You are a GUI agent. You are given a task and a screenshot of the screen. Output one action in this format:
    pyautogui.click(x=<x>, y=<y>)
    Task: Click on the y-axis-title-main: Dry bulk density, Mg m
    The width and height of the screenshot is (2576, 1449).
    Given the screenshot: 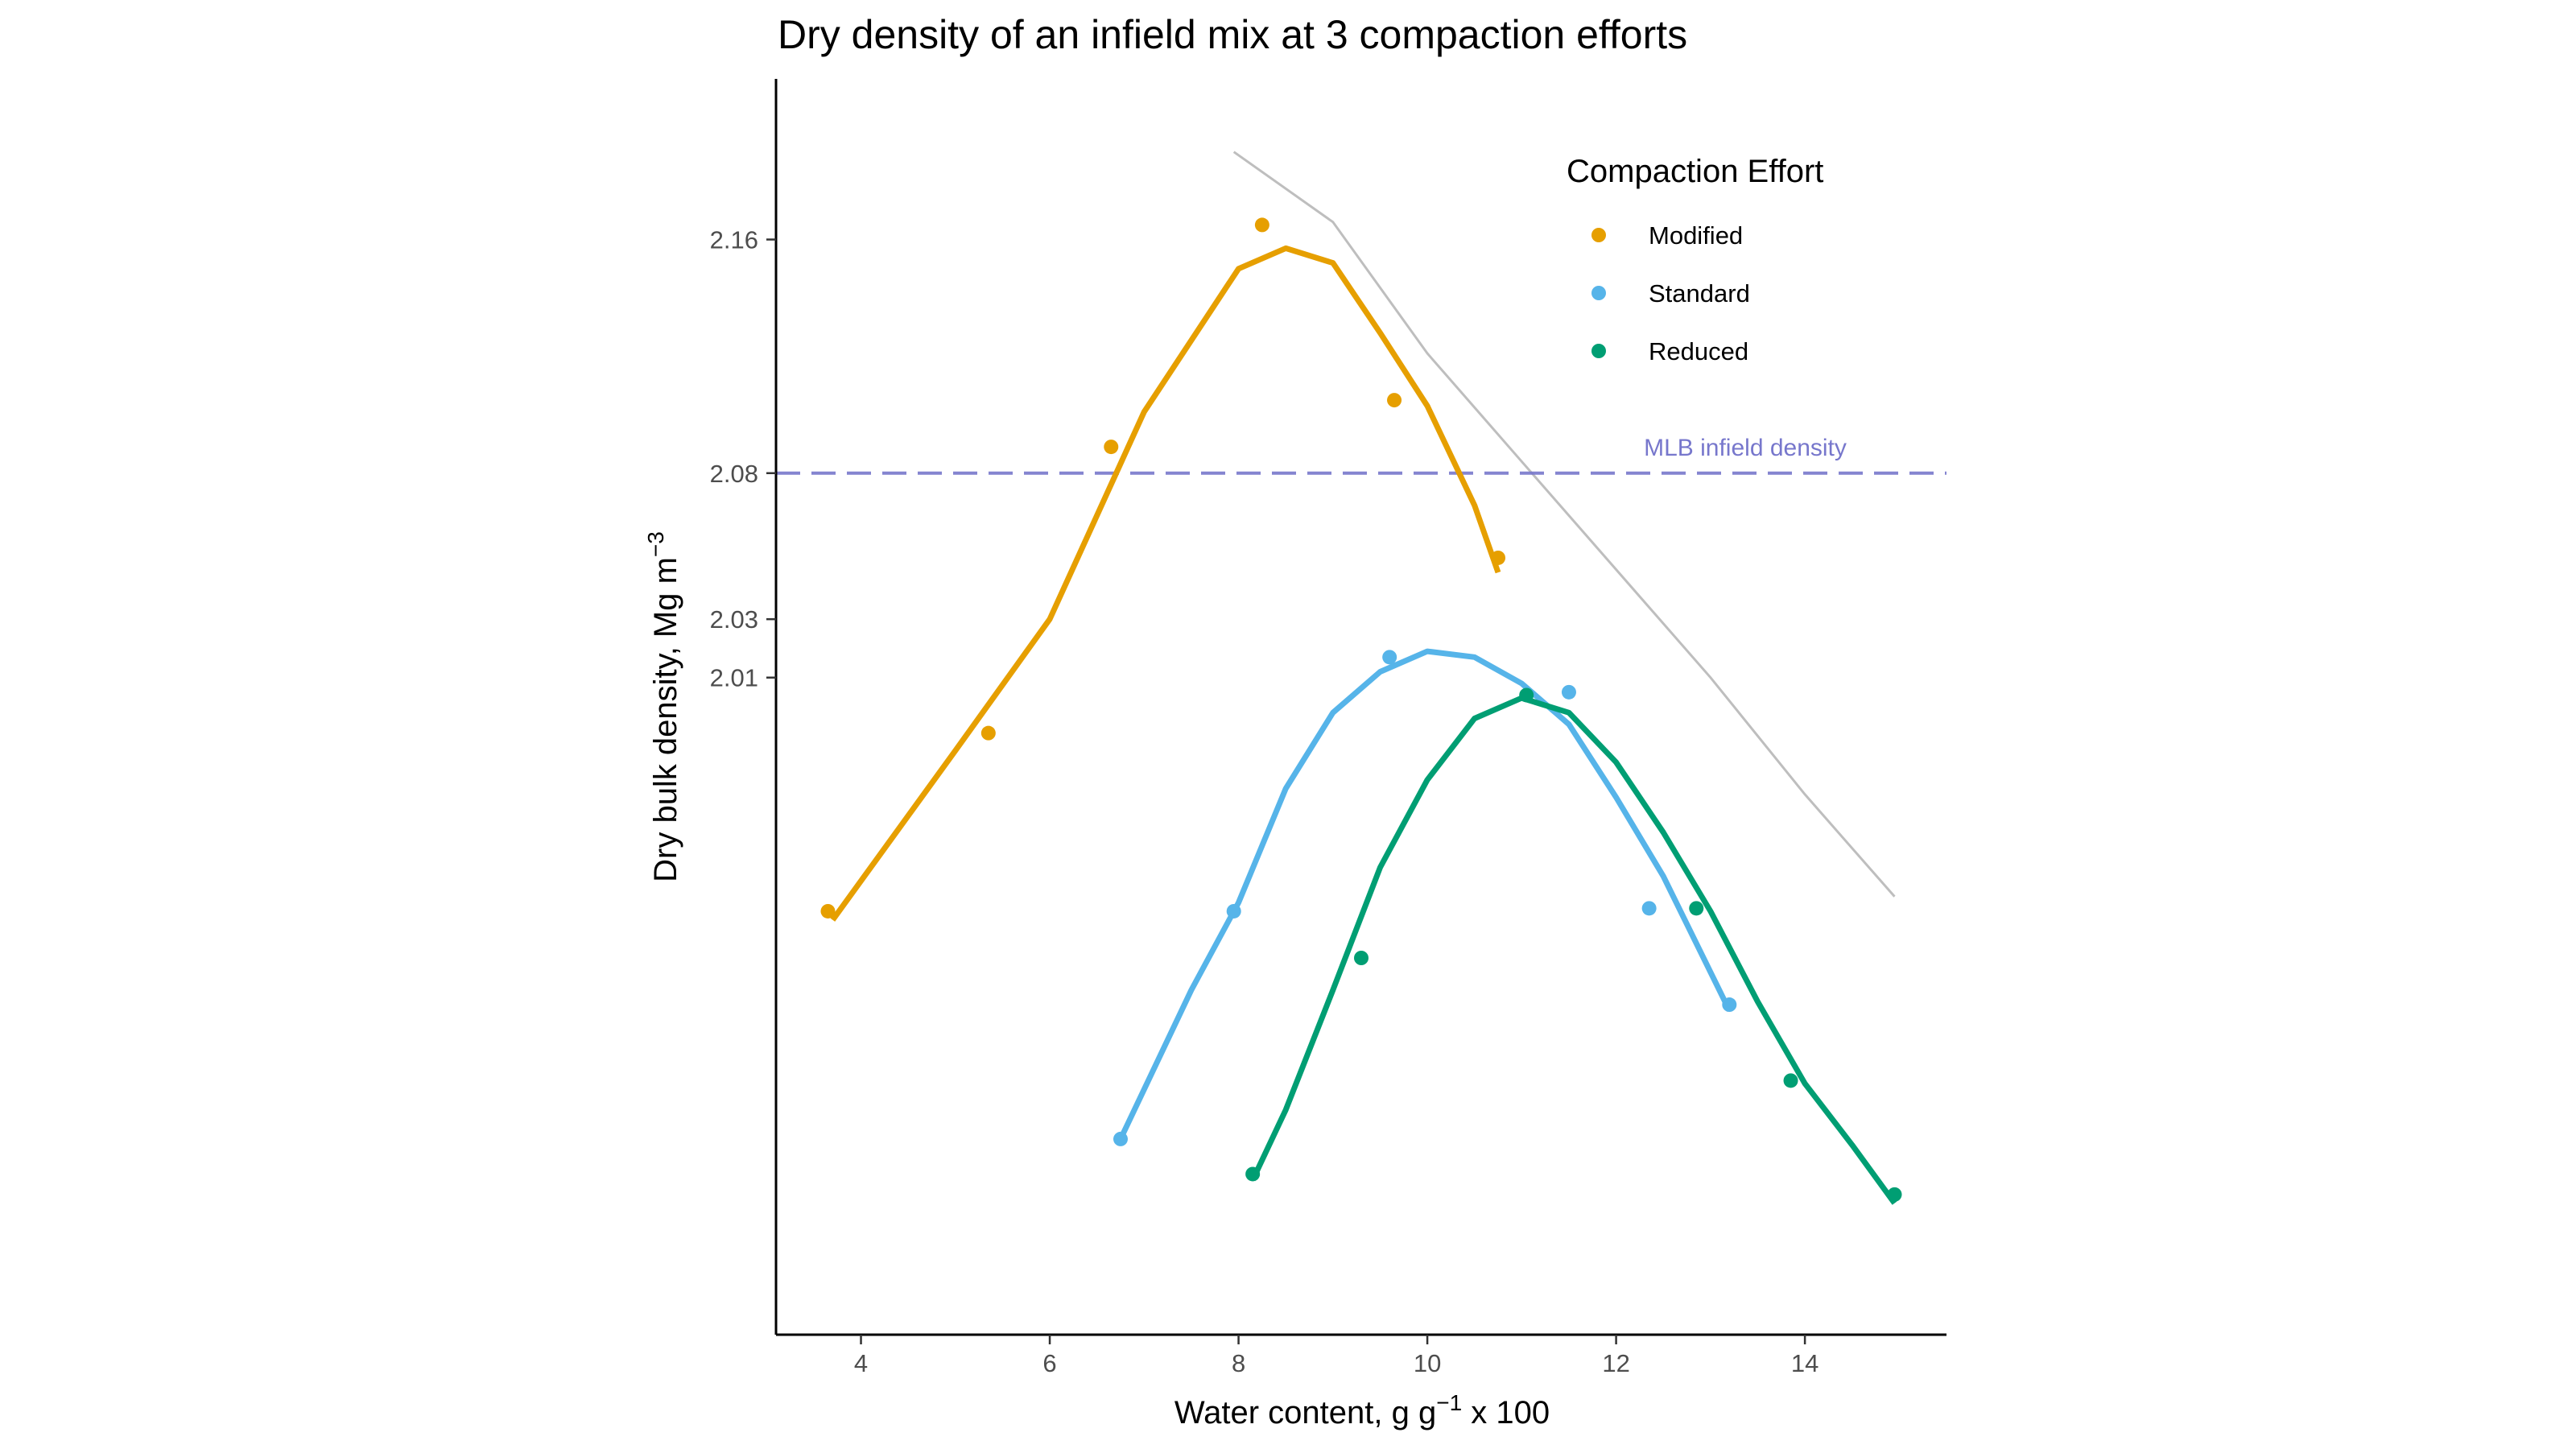 What is the action you would take?
    pyautogui.click(x=665, y=719)
    